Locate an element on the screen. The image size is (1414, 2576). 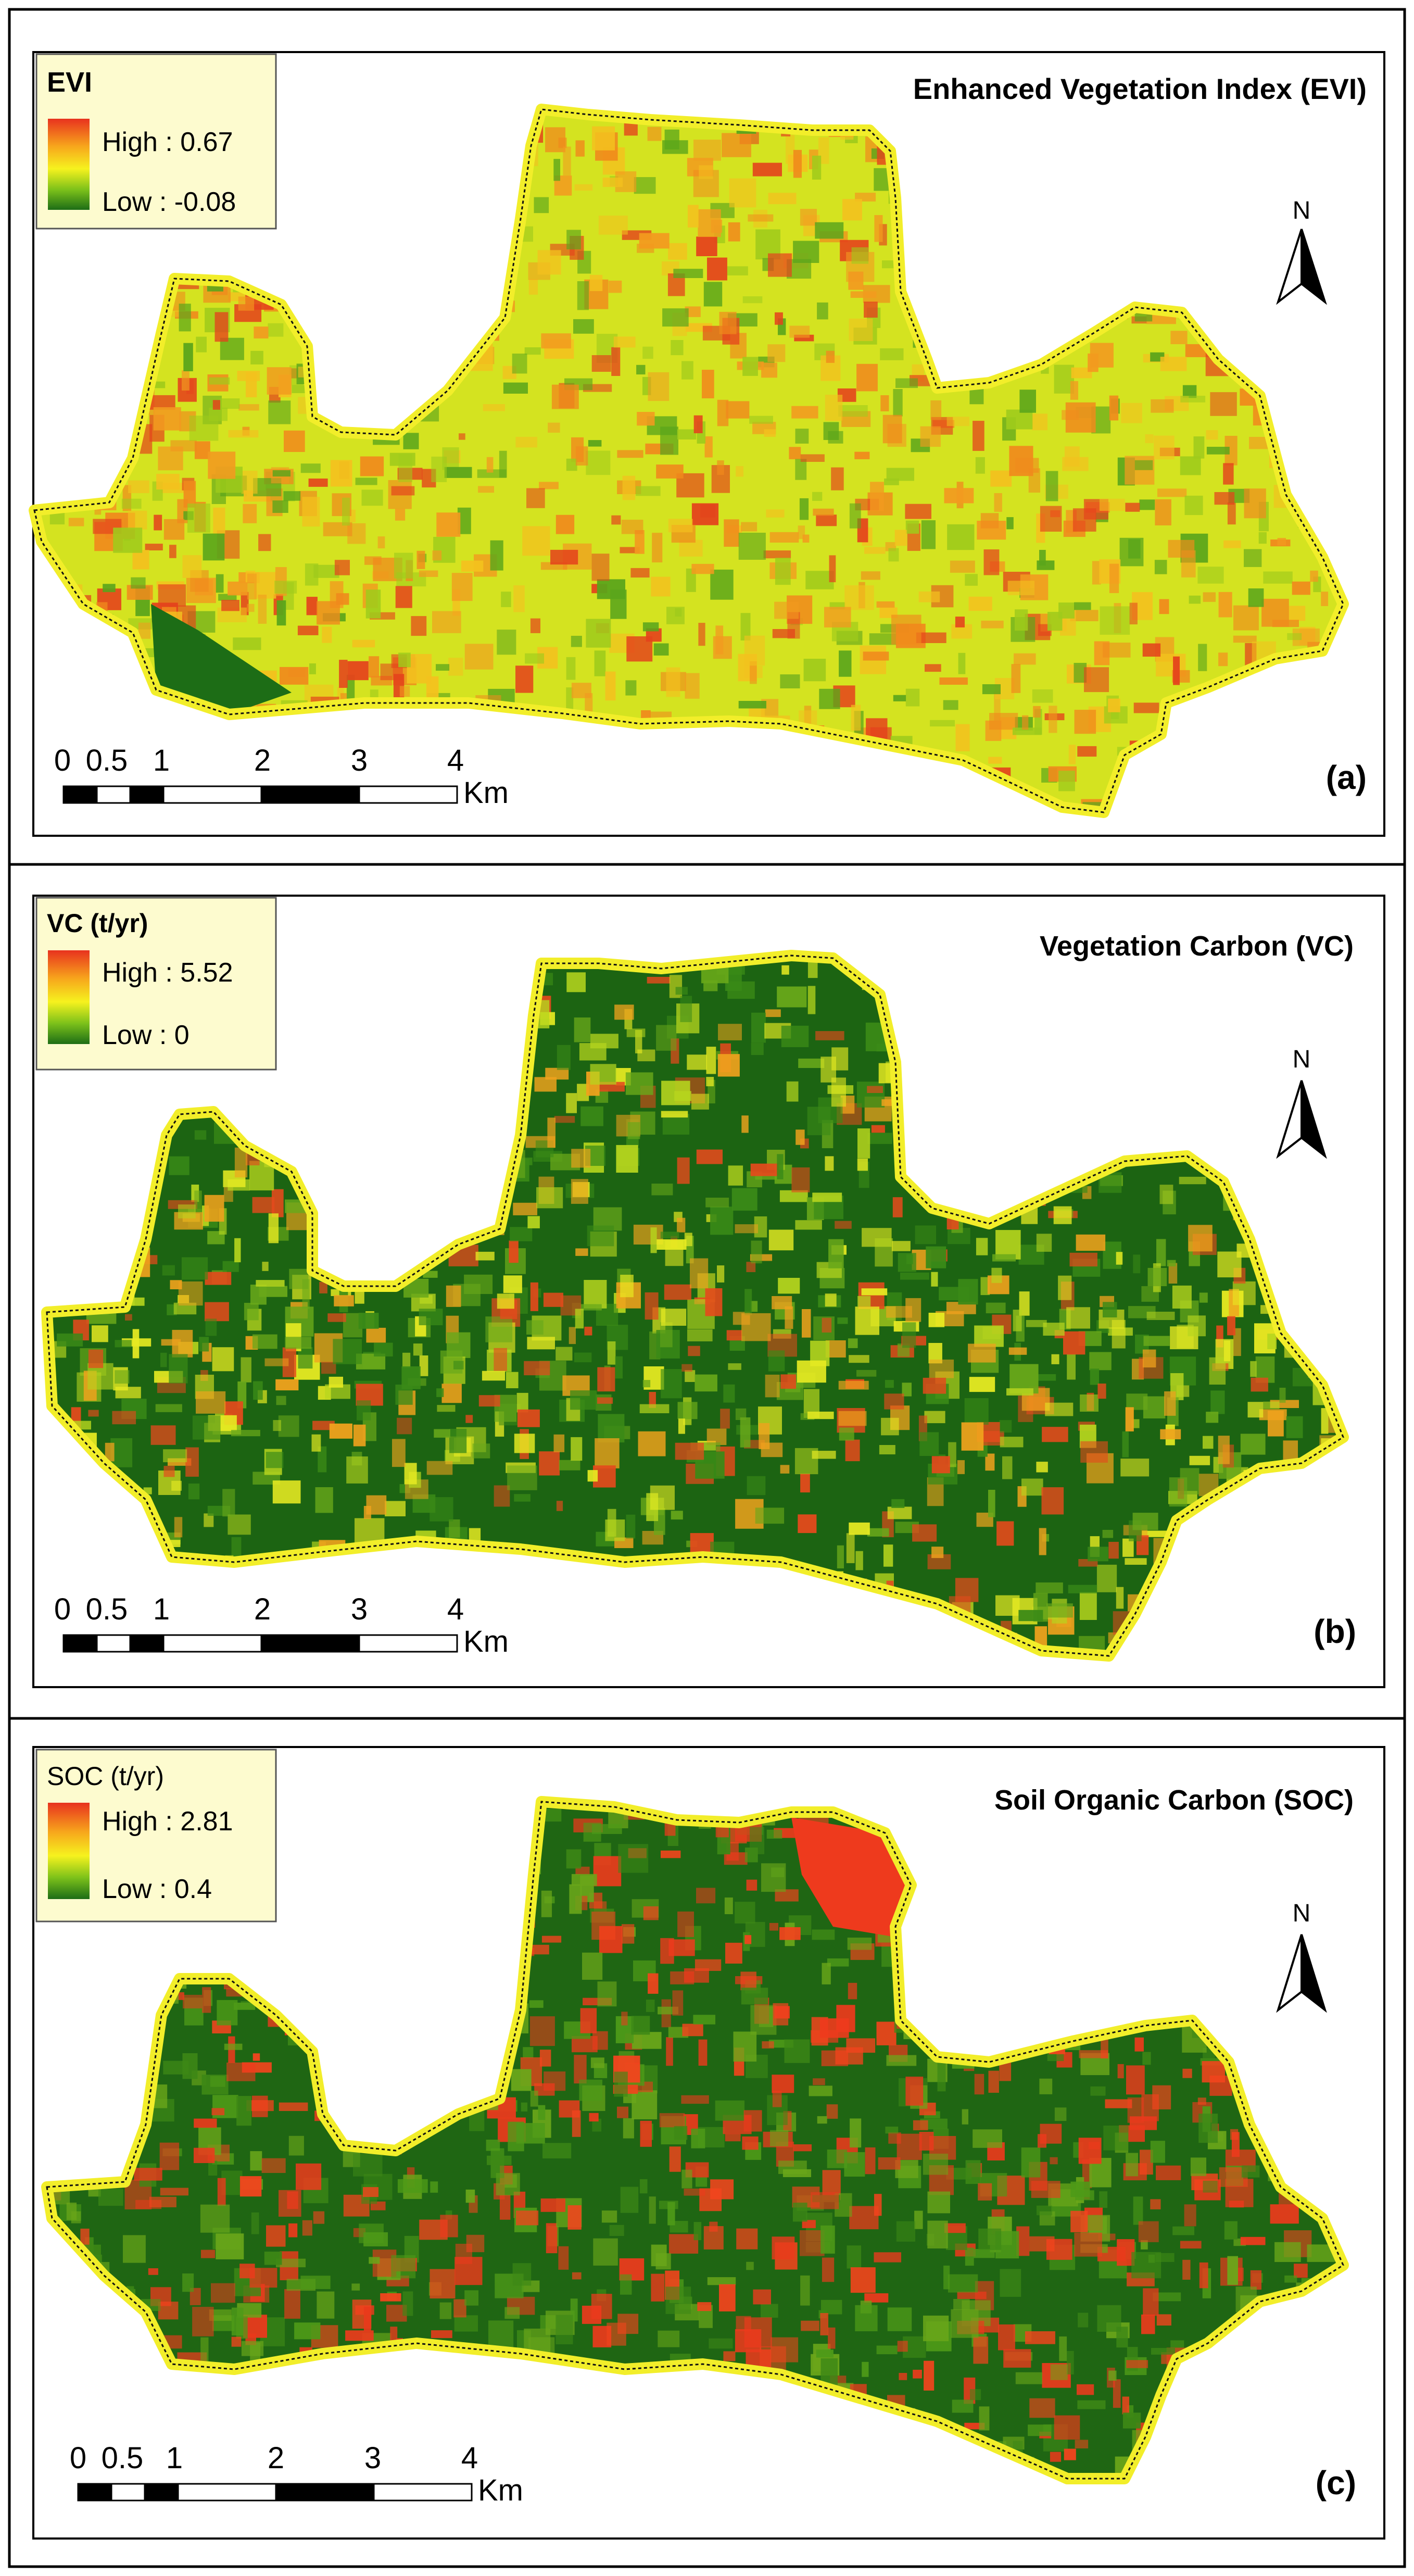
scale-tick-label: 0 is located at coordinates (63, 1609).